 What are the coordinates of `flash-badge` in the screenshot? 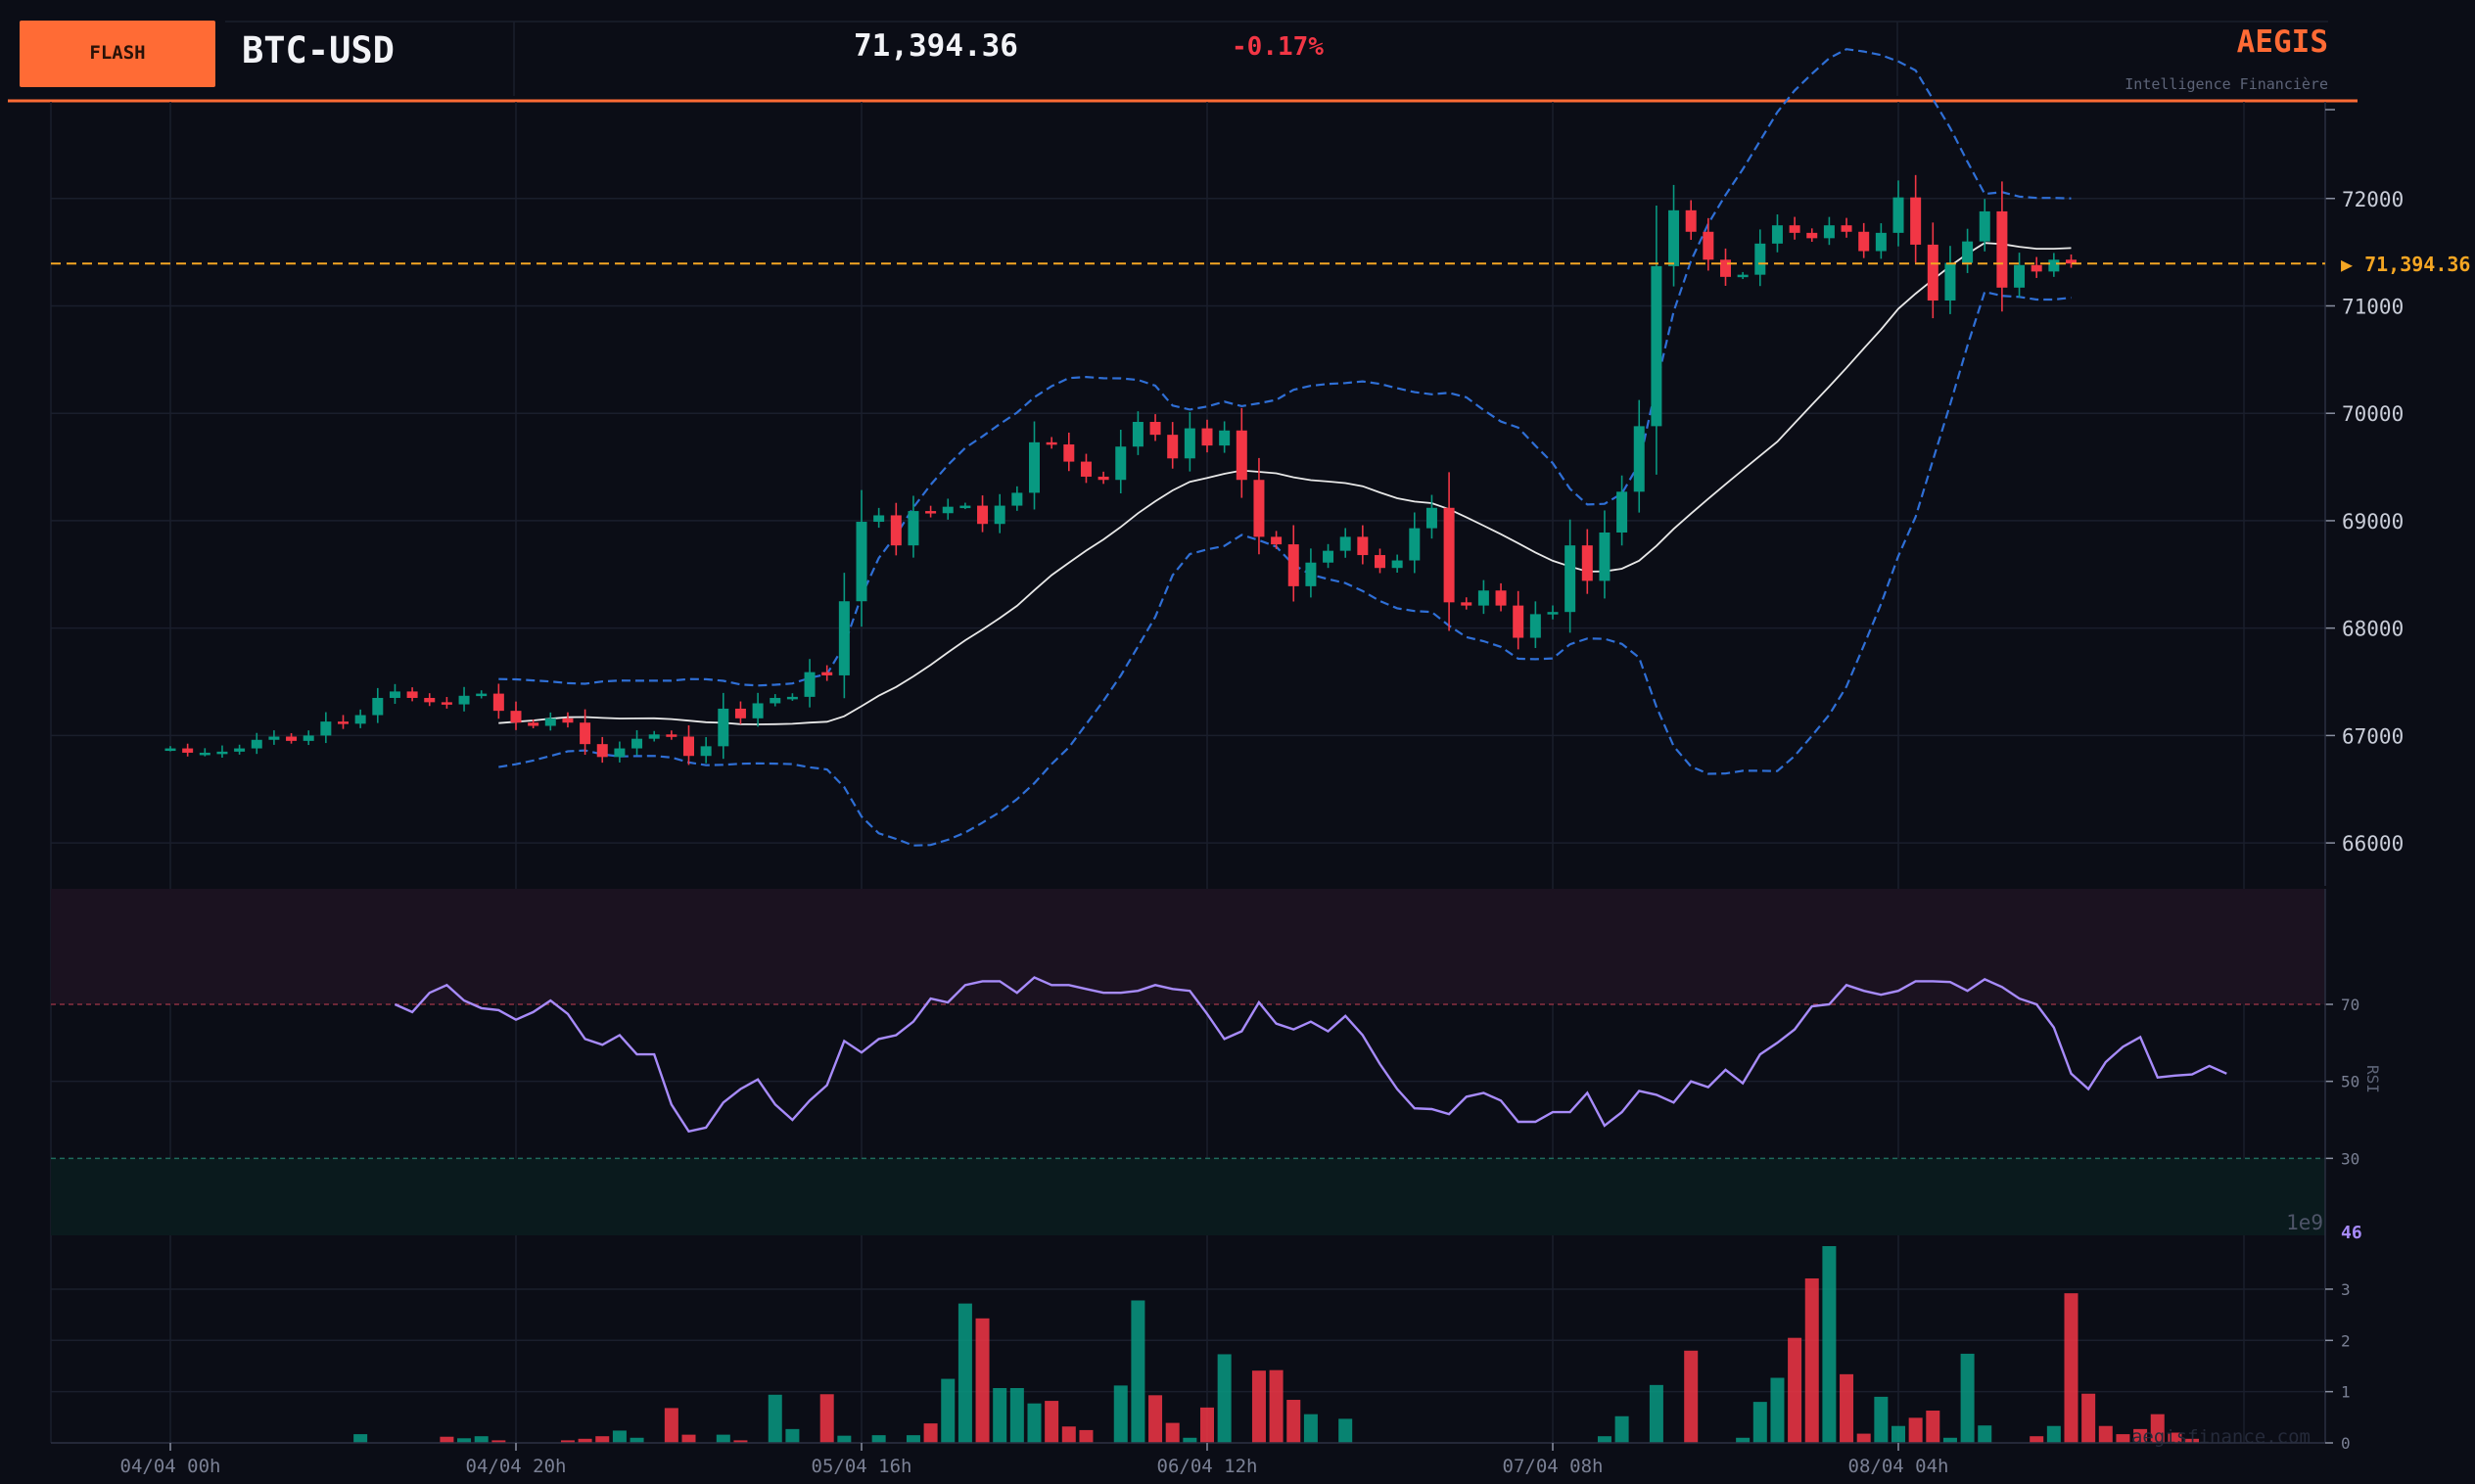 It's located at (117, 54).